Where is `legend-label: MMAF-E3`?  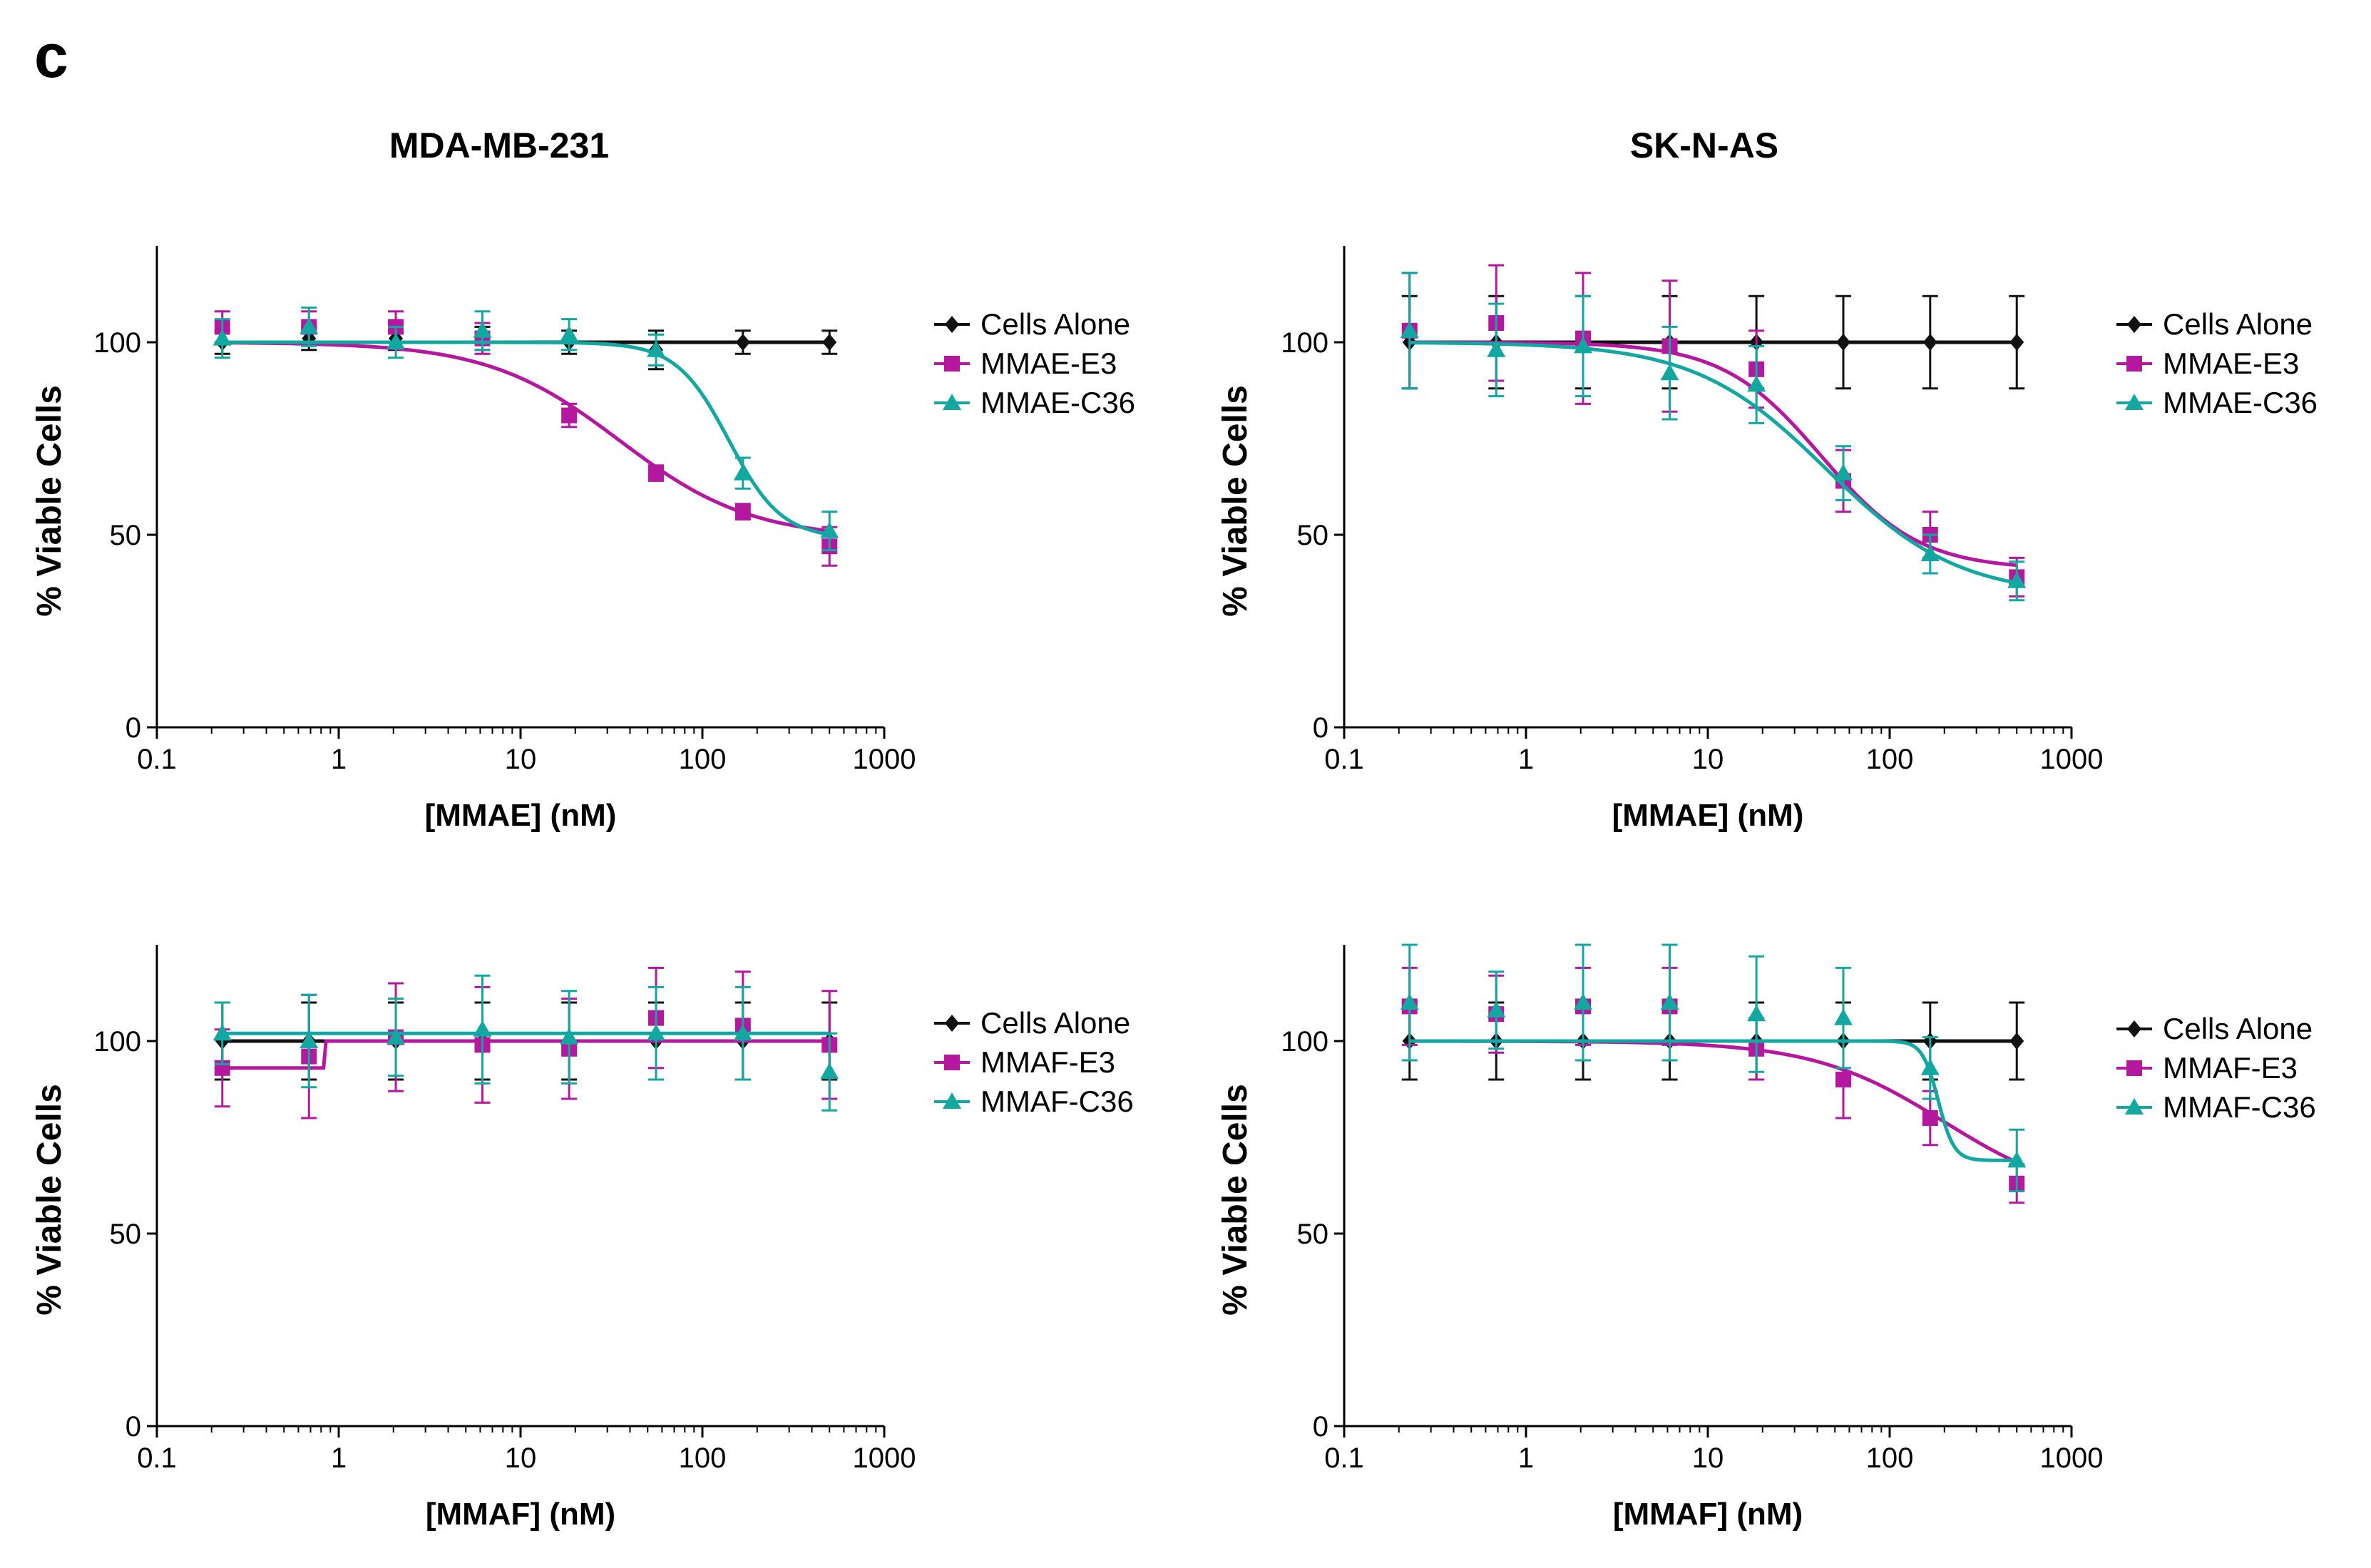 legend-label: MMAF-E3 is located at coordinates (1047, 1062).